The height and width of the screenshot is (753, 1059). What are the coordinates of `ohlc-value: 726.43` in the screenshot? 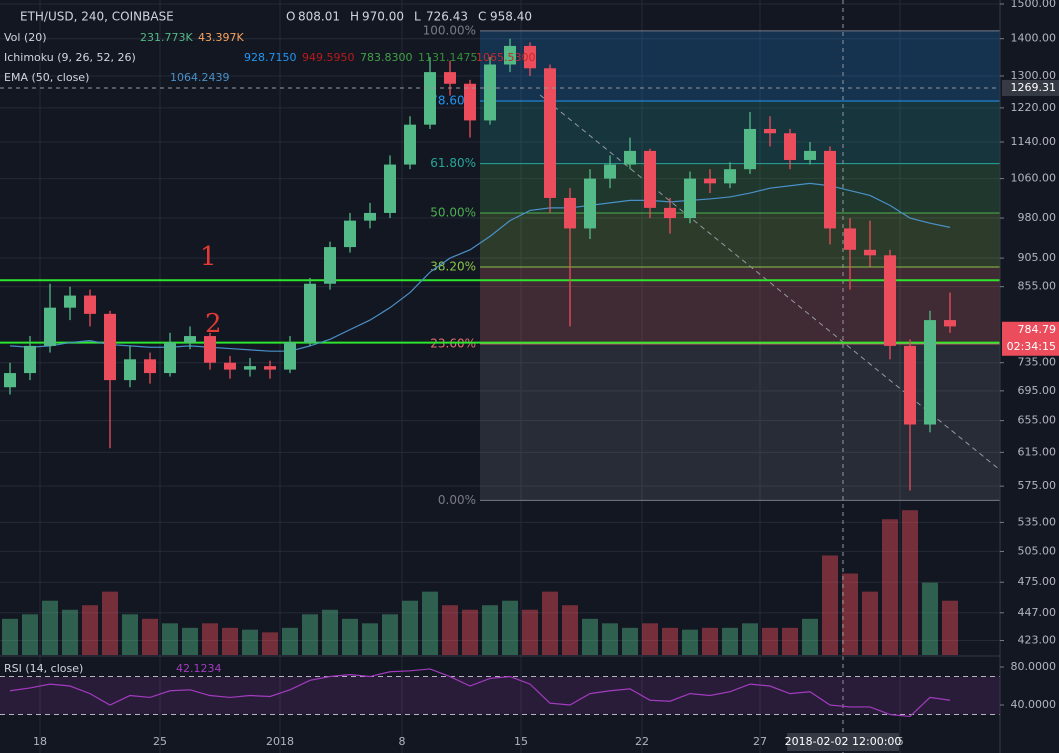 It's located at (447, 17).